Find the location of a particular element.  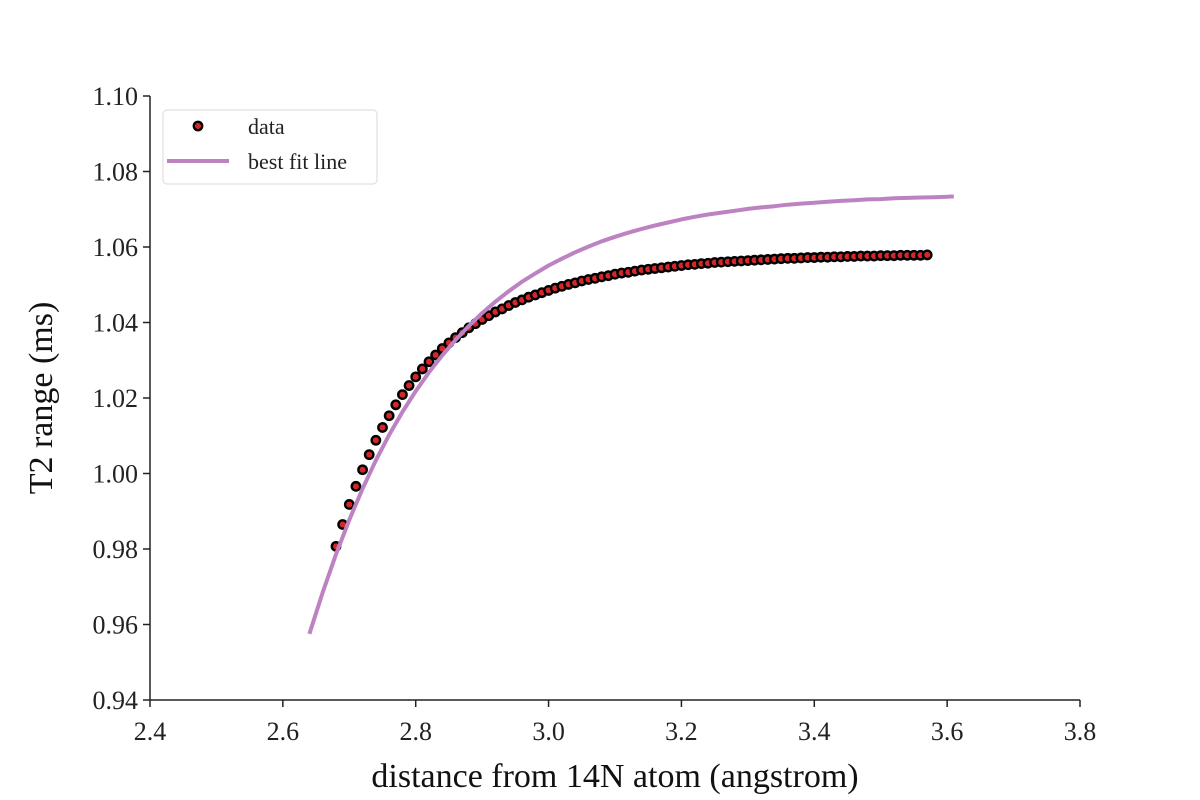

y-tick-label: 0.98 is located at coordinates (116, 549).